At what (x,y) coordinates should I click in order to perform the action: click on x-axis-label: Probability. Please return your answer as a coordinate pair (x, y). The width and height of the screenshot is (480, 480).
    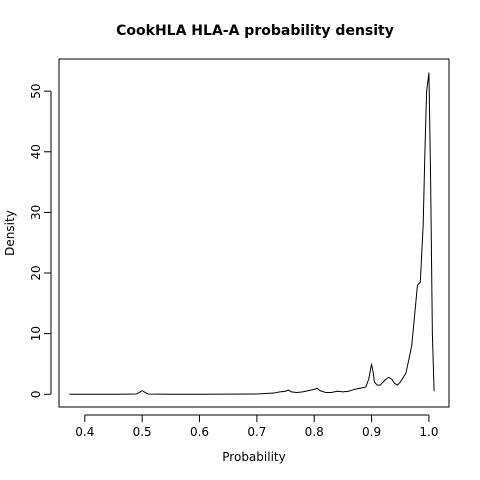
    Looking at the image, I should click on (253, 457).